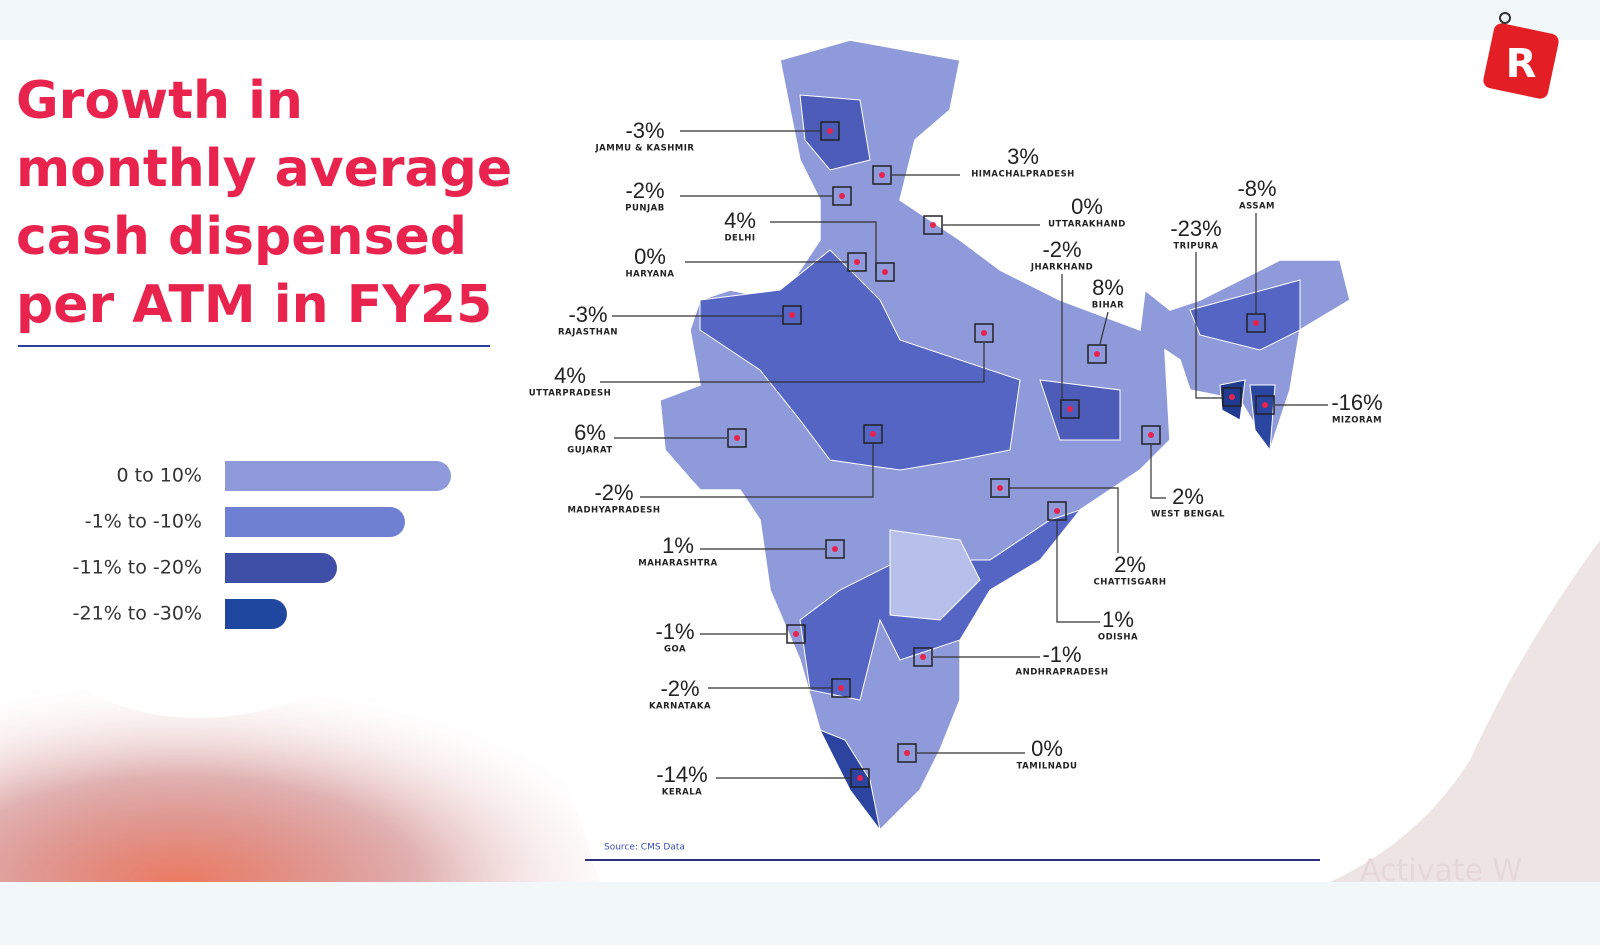 The image size is (1600, 945). Describe the element at coordinates (159, 476) in the screenshot. I see `legend-label: 0 to 10%` at that location.